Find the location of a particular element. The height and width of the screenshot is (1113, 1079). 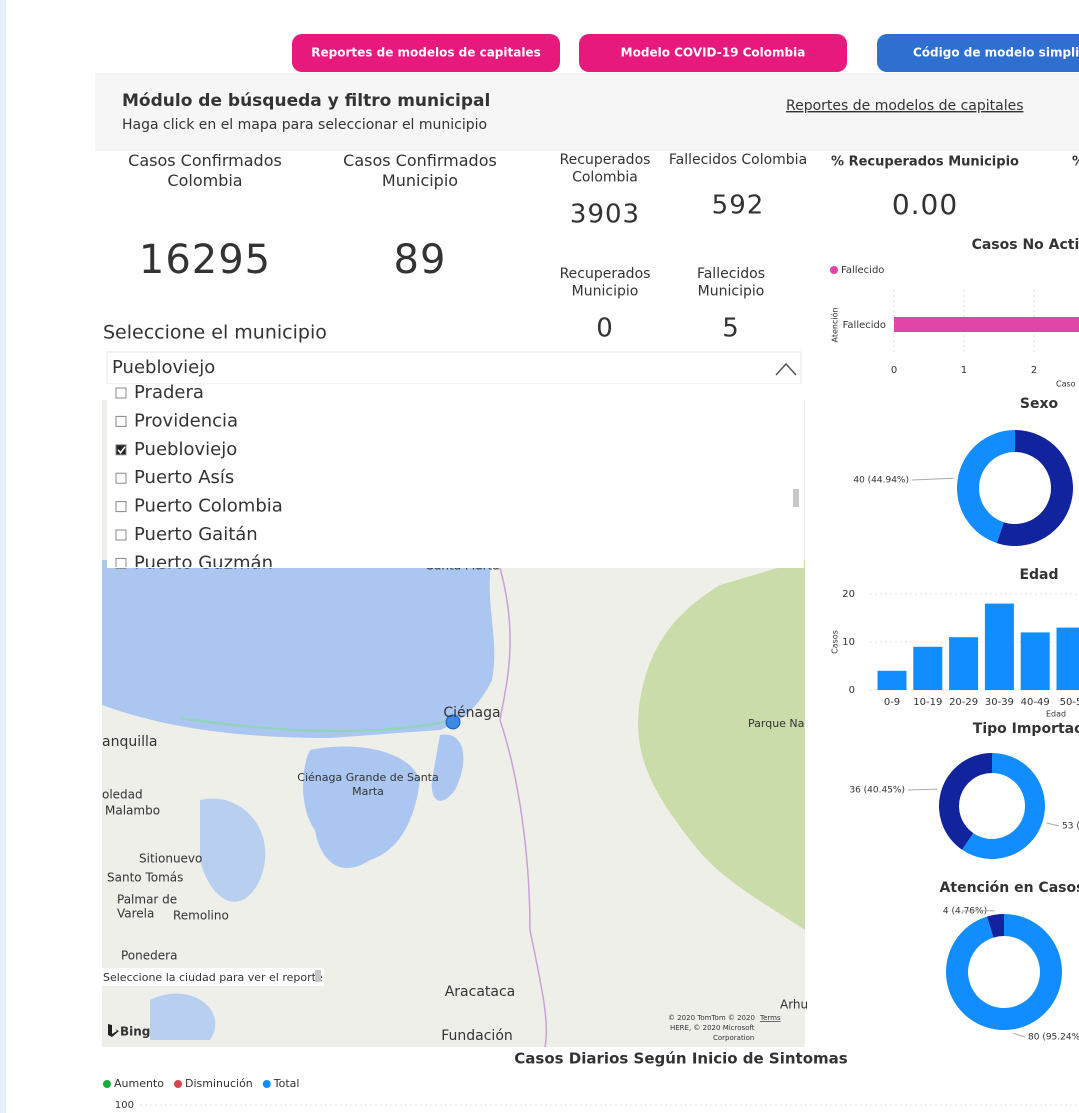

chart-title: Tipo Importaci is located at coordinates (1026, 729).